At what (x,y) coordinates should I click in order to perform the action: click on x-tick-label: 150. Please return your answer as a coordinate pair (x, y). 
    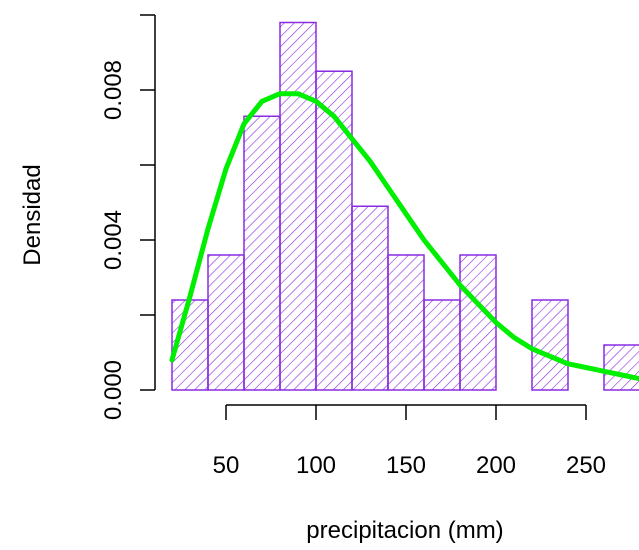
    Looking at the image, I should click on (406, 465).